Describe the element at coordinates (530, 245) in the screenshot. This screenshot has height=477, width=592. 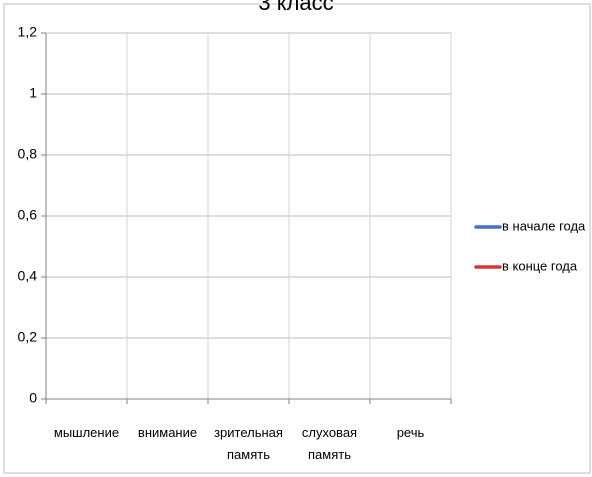
I see `legend: в начале года в конце года` at that location.